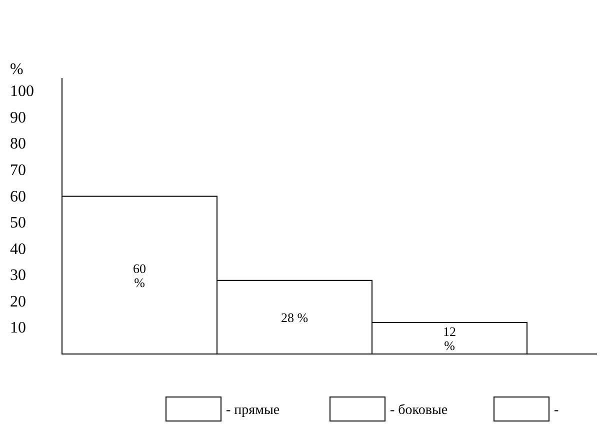  Describe the element at coordinates (17, 69) in the screenshot. I see `y-axis-title: %` at that location.